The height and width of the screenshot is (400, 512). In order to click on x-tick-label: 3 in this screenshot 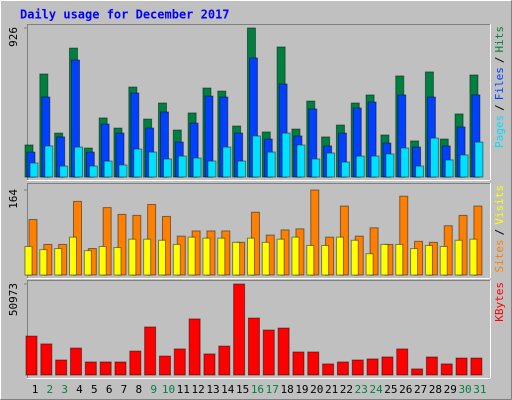, I will do `click(64, 389)`.